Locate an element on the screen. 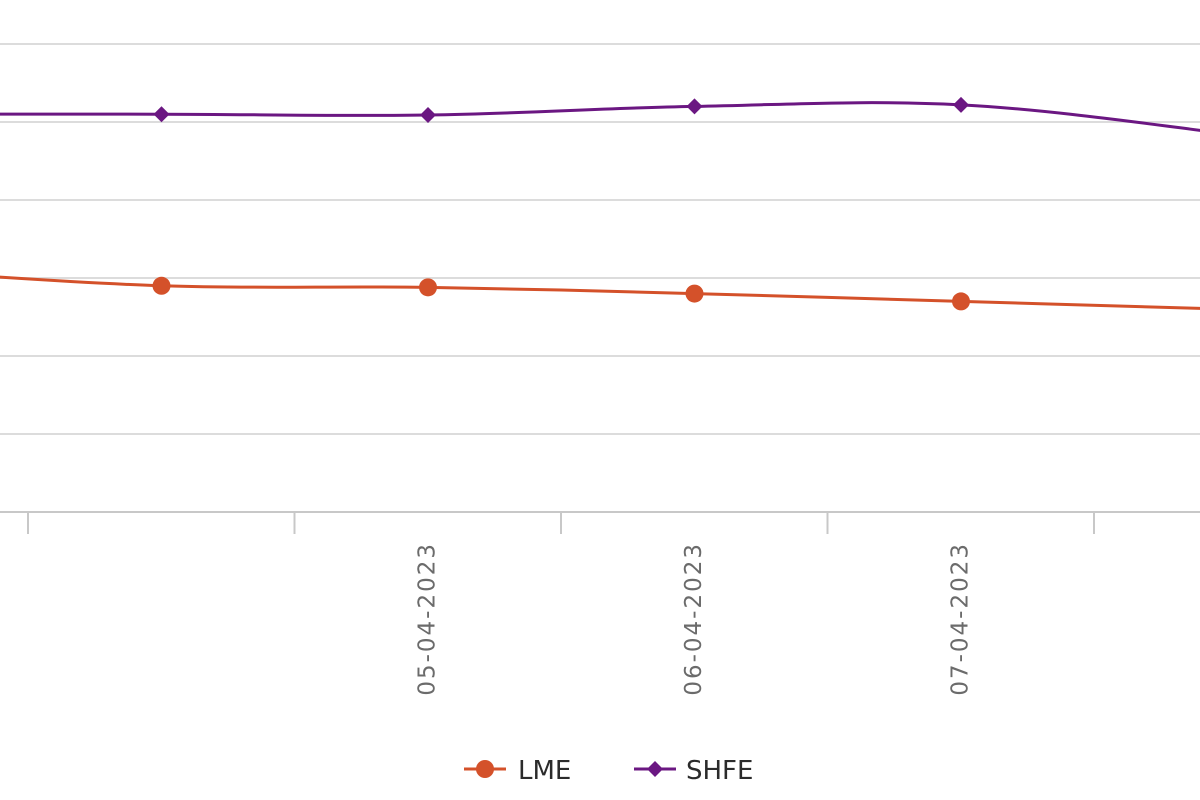 The image size is (1200, 800). x-tick-label: 05-04-2023 is located at coordinates (428, 619).